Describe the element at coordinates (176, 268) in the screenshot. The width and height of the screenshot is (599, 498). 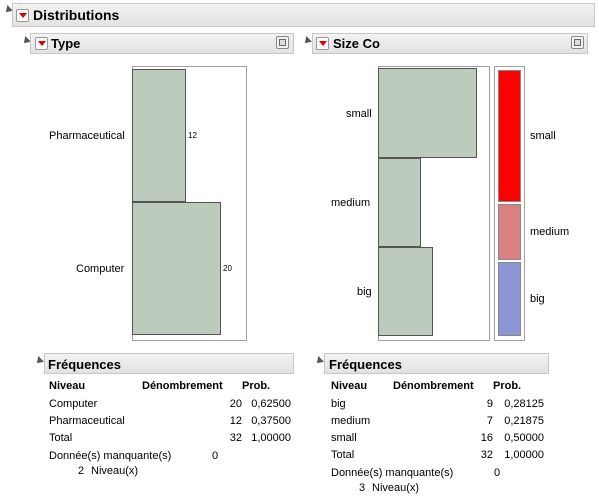
I see `bar-computer` at that location.